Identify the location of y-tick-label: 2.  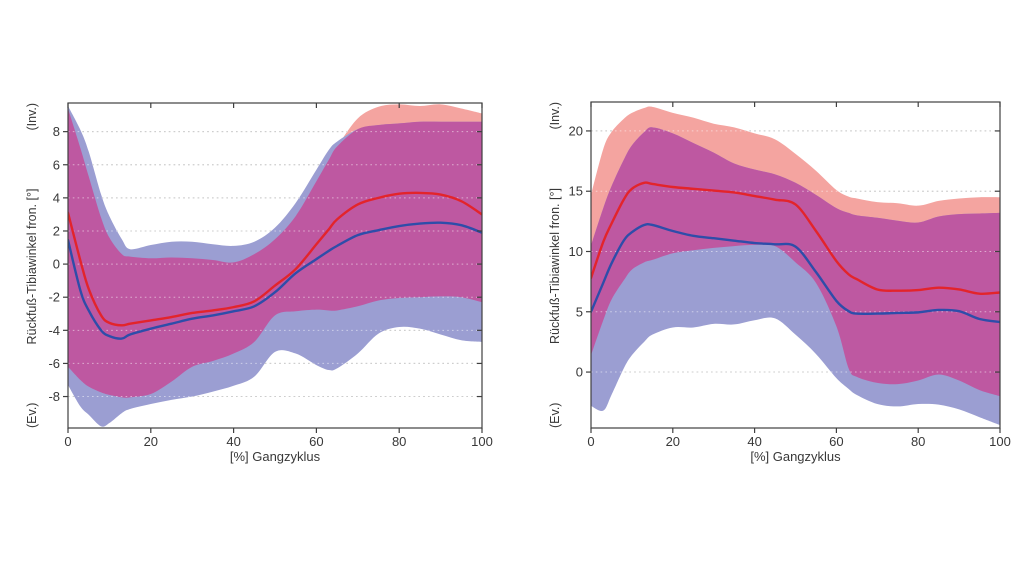
(56, 230).